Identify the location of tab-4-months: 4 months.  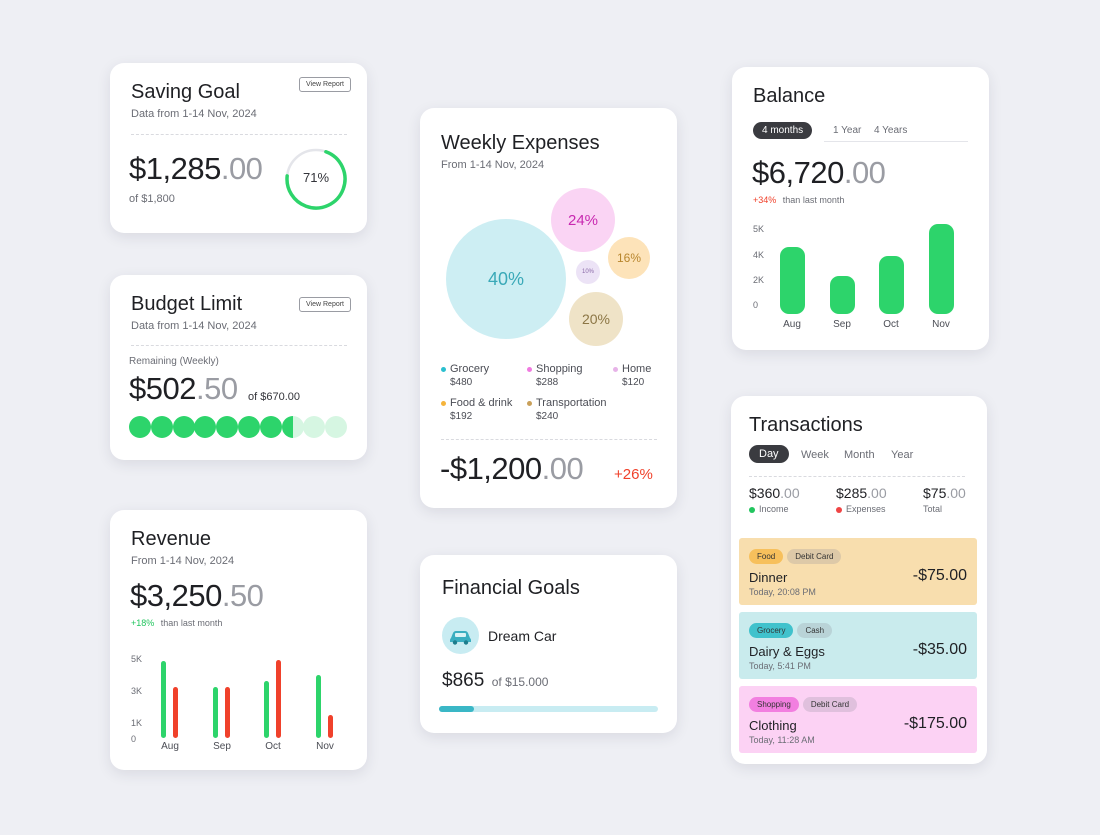
(783, 130).